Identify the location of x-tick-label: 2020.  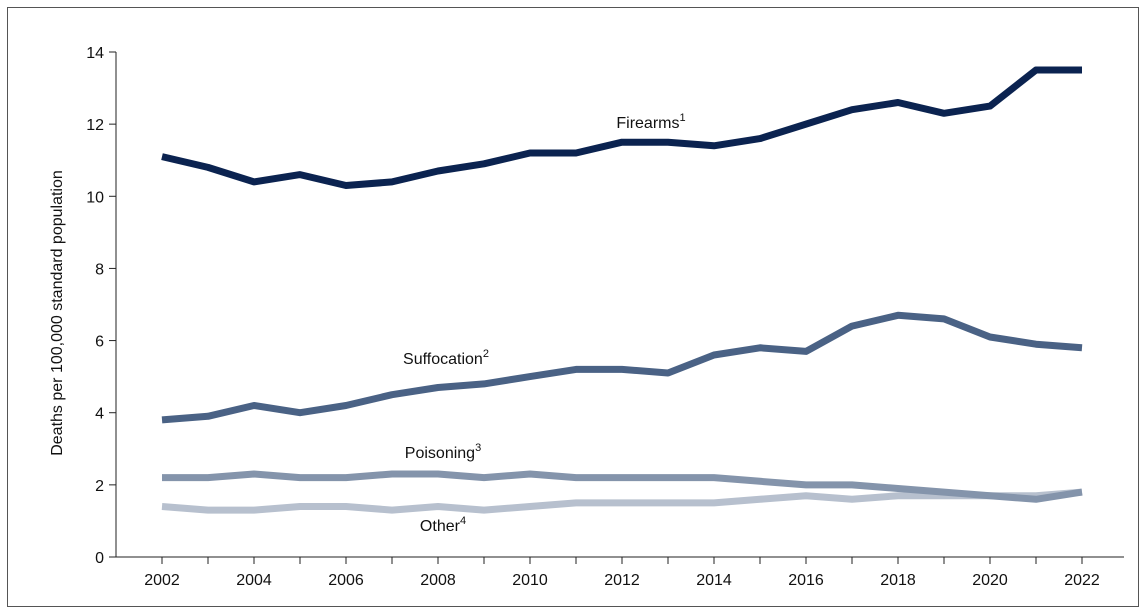
(990, 580).